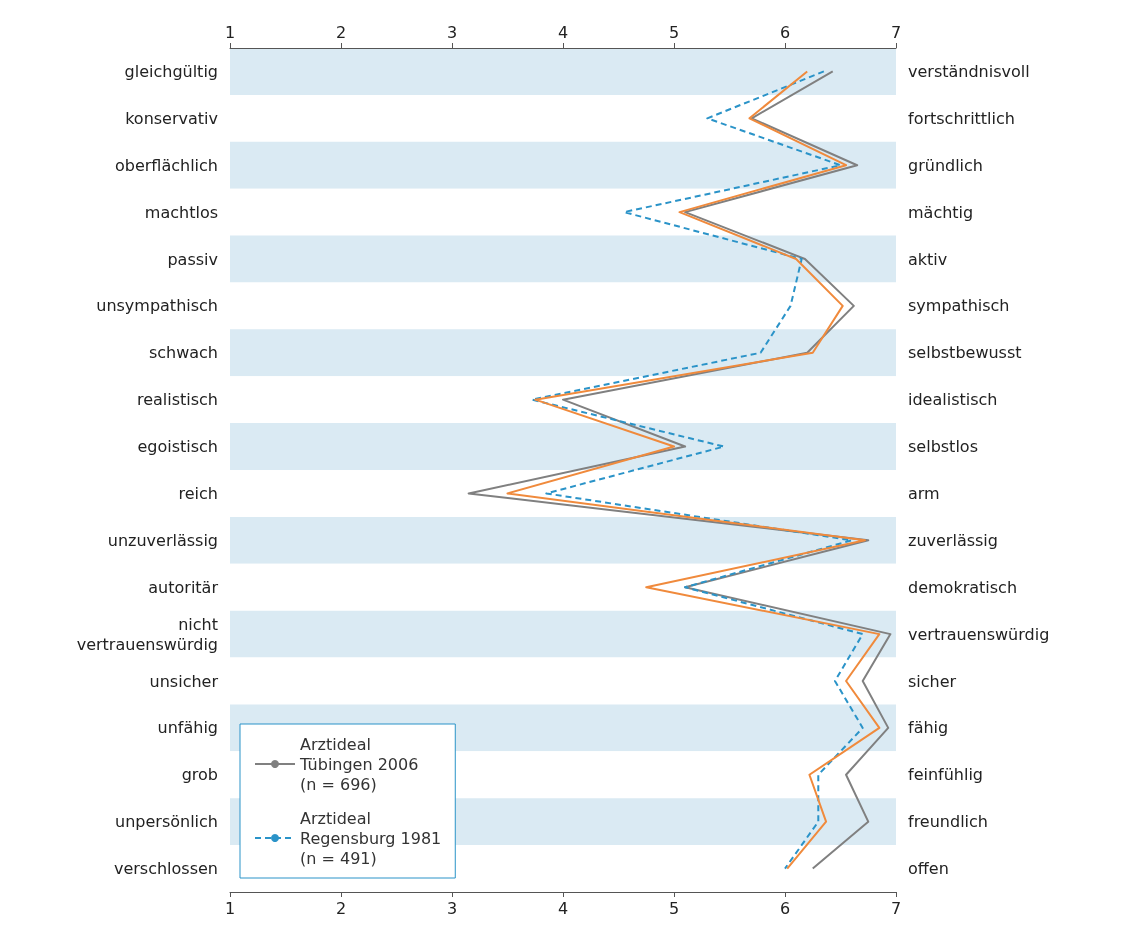 This screenshot has width=1126, height=942. Describe the element at coordinates (953, 540) in the screenshot. I see `y2-tick-label: zuverlässig` at that location.